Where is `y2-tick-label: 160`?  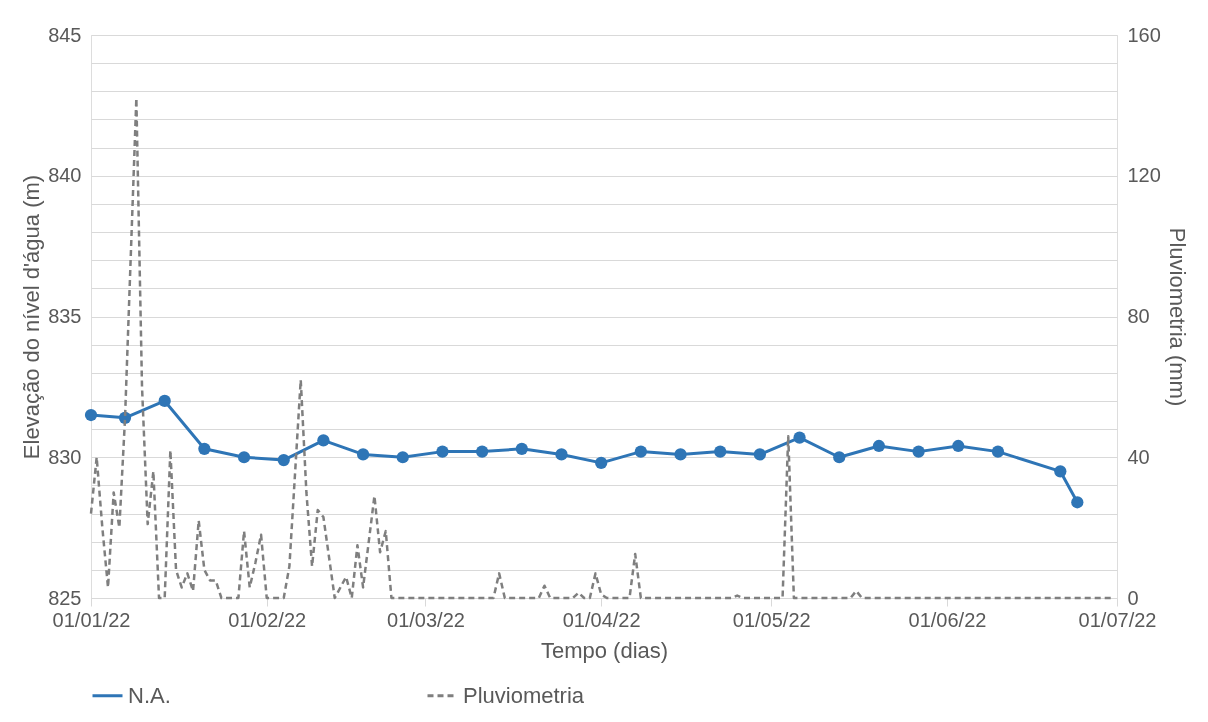
y2-tick-label: 160 is located at coordinates (1144, 34).